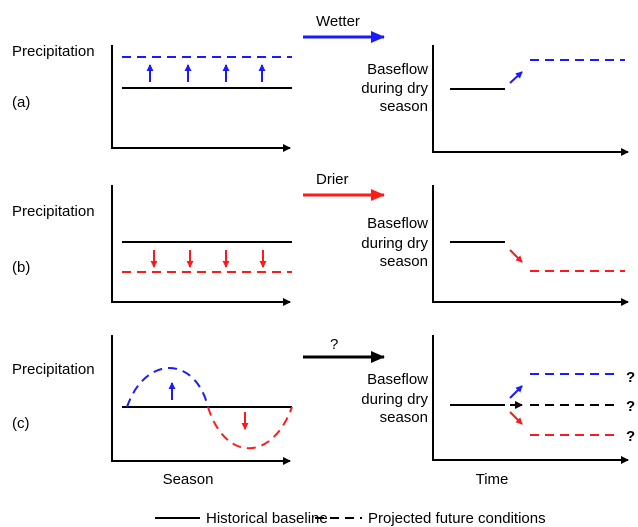 The width and height of the screenshot is (638, 527). What do you see at coordinates (332, 179) in the screenshot?
I see `label: Drier` at bounding box center [332, 179].